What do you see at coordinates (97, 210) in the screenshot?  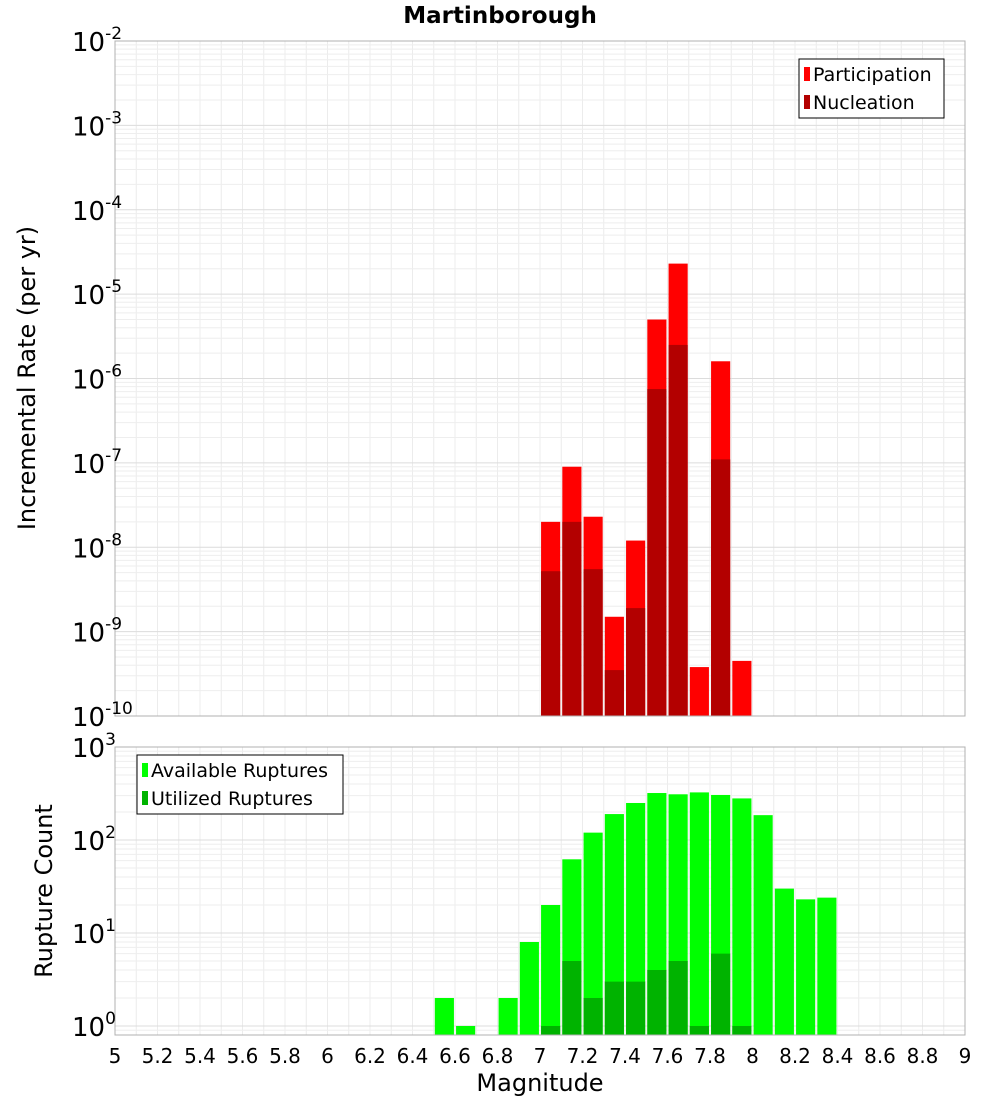 I see `y-tick-label: 10⁻⁴` at bounding box center [97, 210].